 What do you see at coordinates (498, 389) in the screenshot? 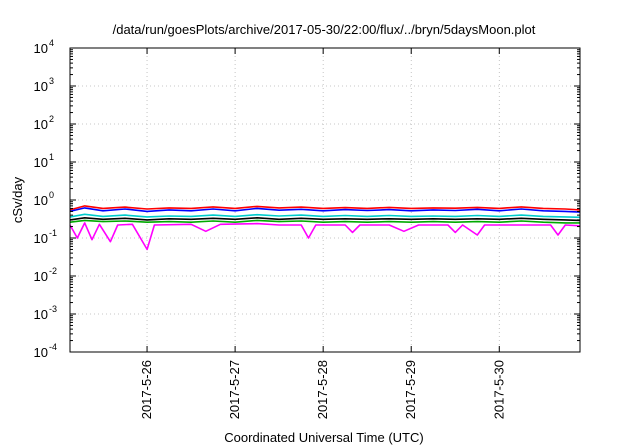
I see `x-tick-label: 2017-5-30` at bounding box center [498, 389].